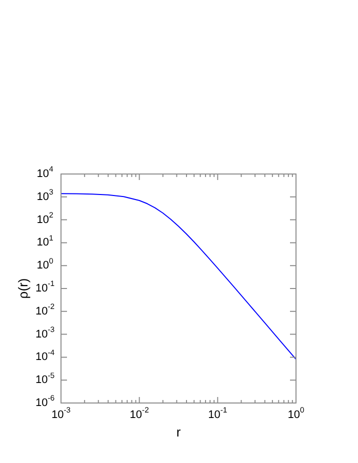  Describe the element at coordinates (179, 432) in the screenshot. I see `x-axis-title: r` at that location.